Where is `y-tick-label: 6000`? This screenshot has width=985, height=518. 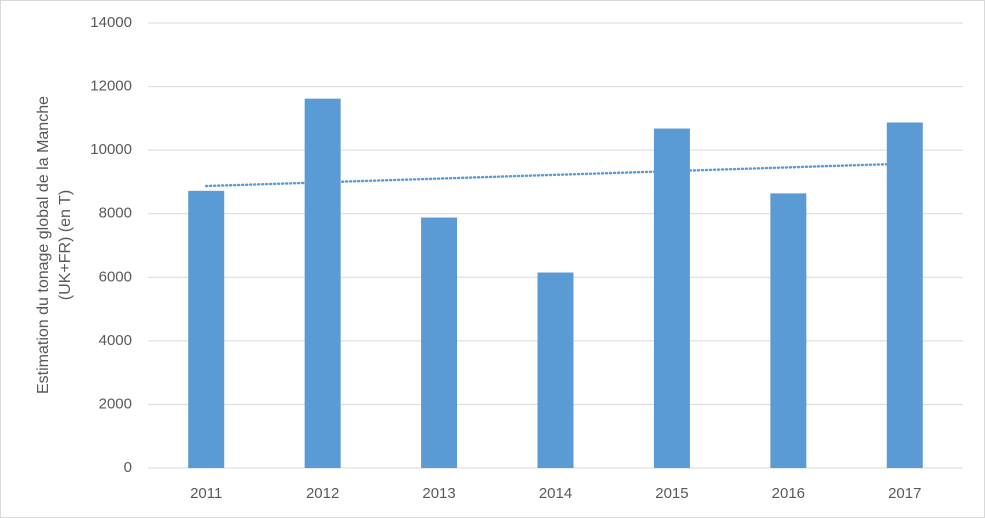 y-tick-label: 6000 is located at coordinates (115, 276).